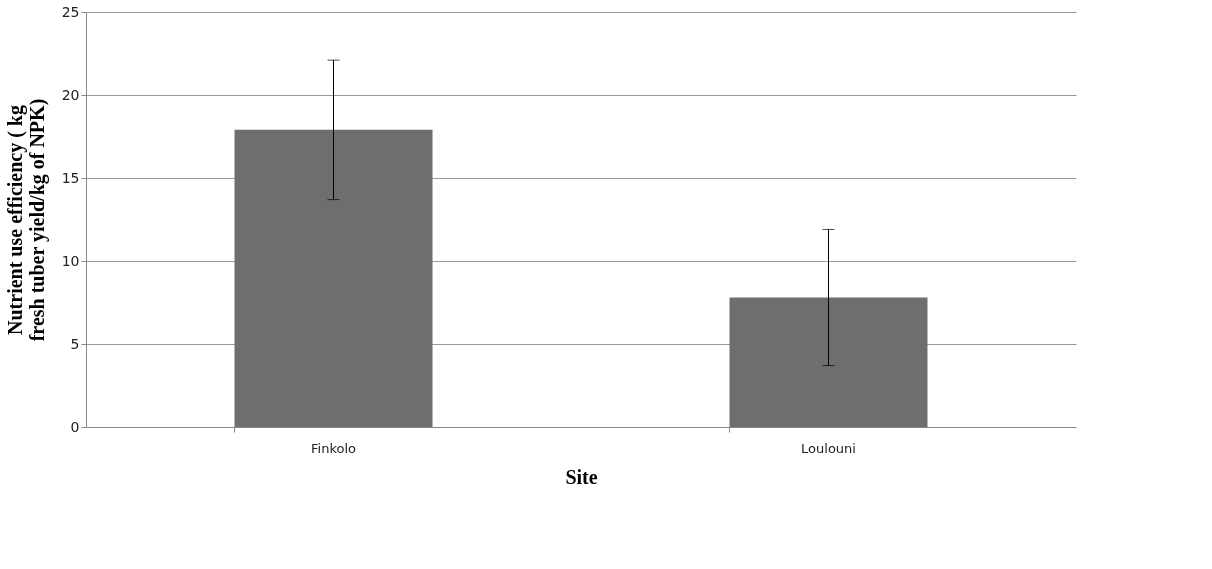 The width and height of the screenshot is (1212, 569). I want to click on y-tick-label: 15, so click(70, 177).